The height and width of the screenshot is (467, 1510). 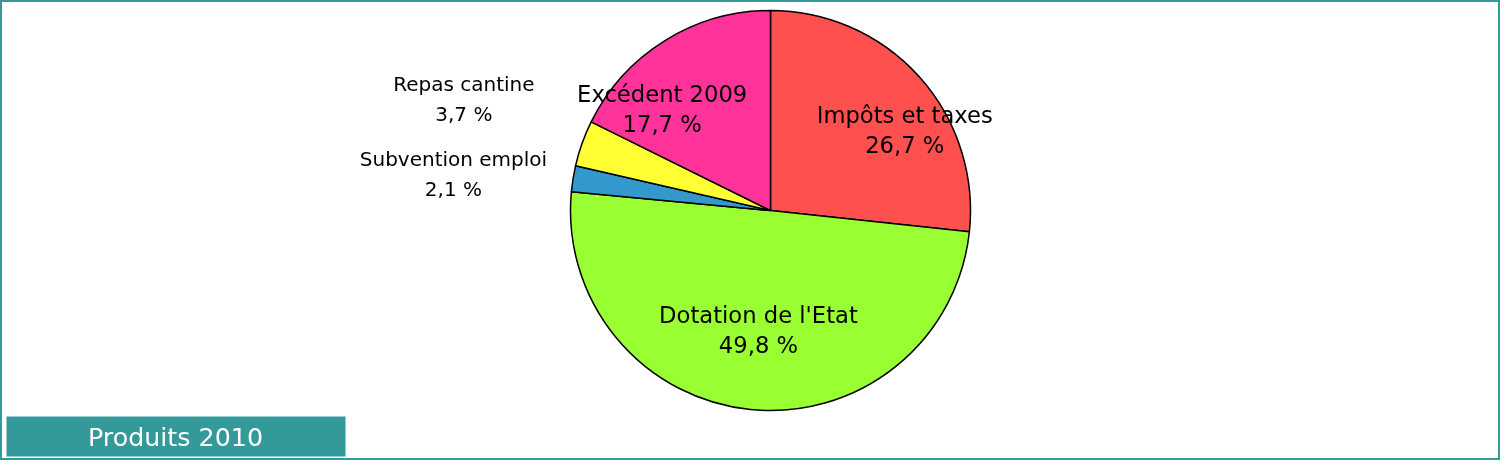 I want to click on data-label: 26,7 %, so click(x=905, y=145).